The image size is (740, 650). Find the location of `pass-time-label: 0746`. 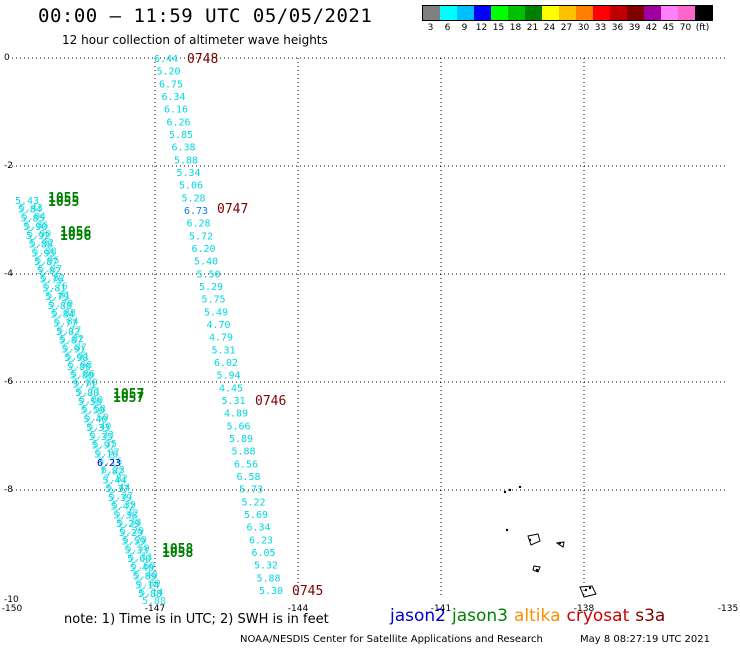

pass-time-label: 0746 is located at coordinates (270, 401).